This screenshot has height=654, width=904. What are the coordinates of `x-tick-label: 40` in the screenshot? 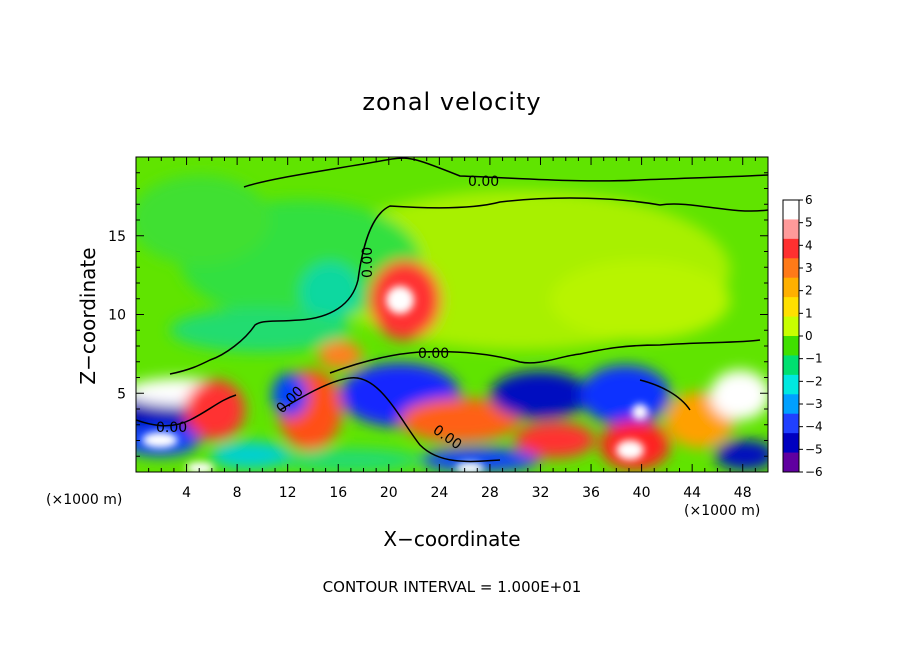 It's located at (642, 493).